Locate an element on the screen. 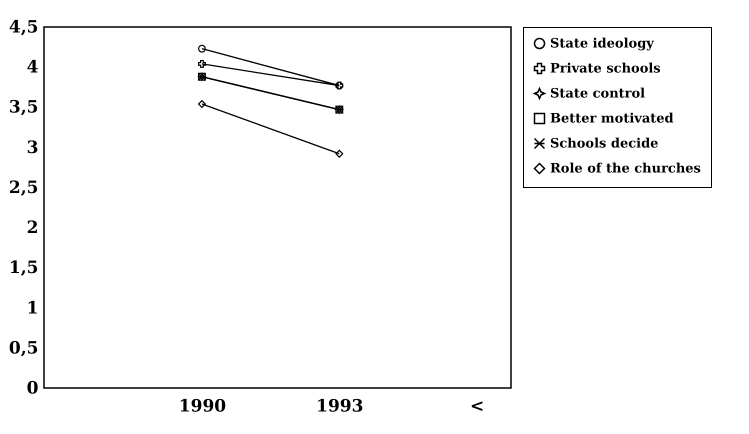  y-tick-label: 4 is located at coordinates (32, 68).